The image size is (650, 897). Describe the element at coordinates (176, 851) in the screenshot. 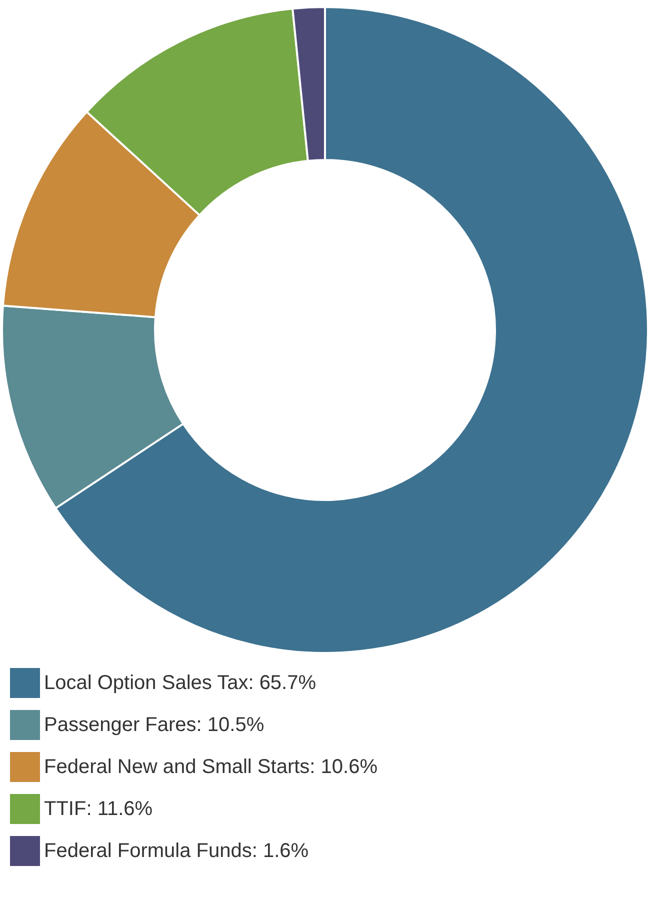

I see `legend-label: Federal Formula Funds: 1.6%` at that location.